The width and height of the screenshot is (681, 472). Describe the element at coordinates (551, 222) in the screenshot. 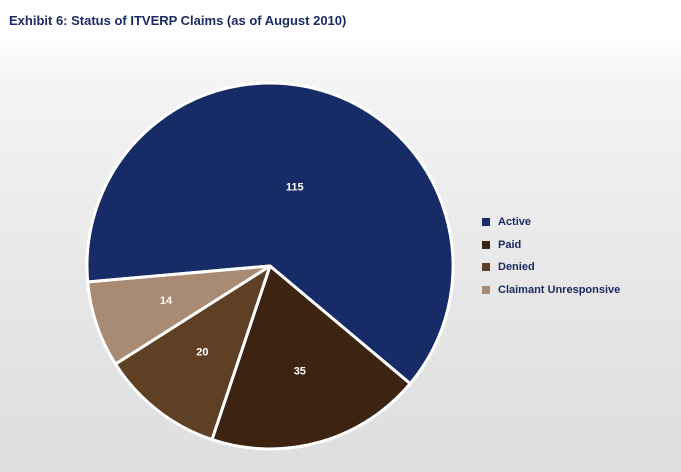

I see `legend-item-active: Active` at that location.